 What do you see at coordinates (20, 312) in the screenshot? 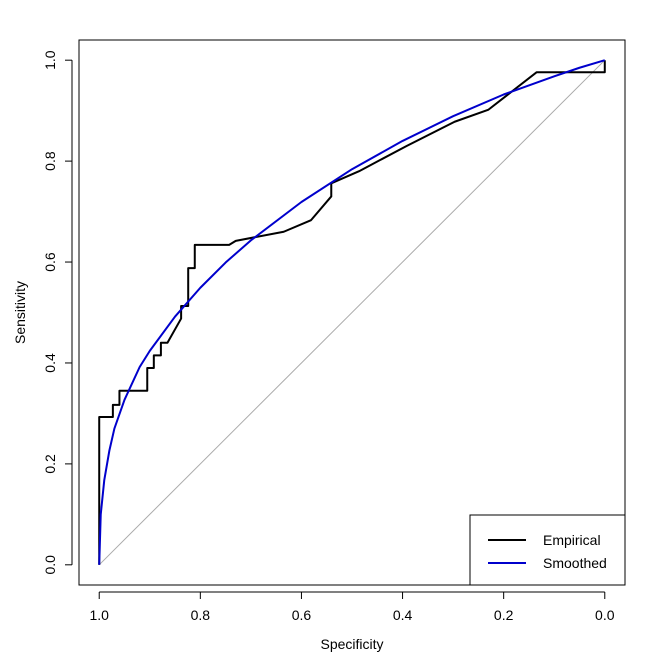
I see `y-axis-label: Sensitivity` at bounding box center [20, 312].